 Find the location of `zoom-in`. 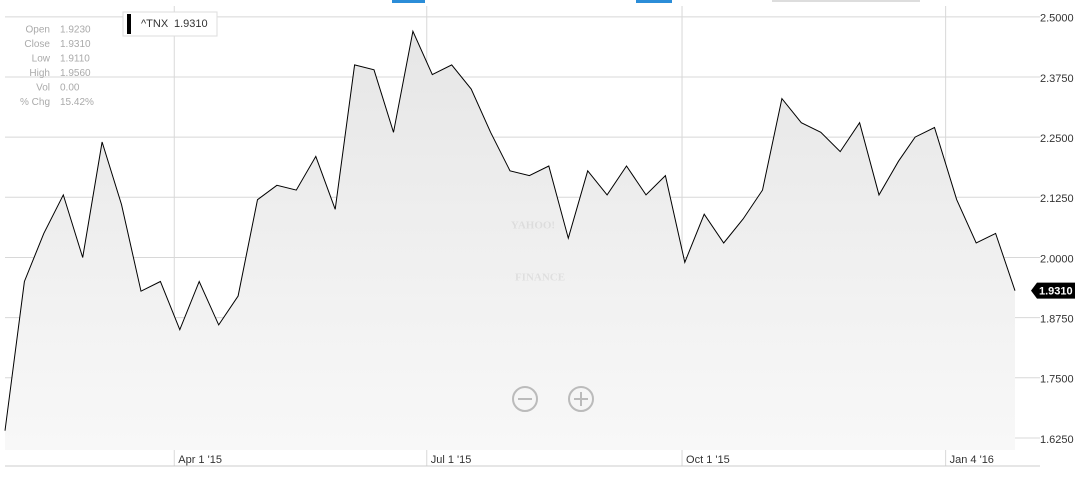

zoom-in is located at coordinates (581, 399).